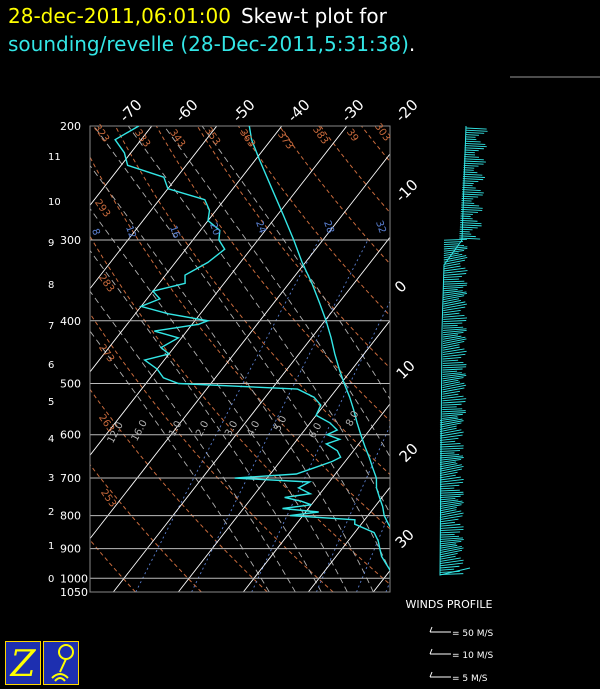 This screenshot has height=689, width=600. What do you see at coordinates (174, 232) in the screenshot?
I see `mixing-ratio-label: 16` at bounding box center [174, 232].